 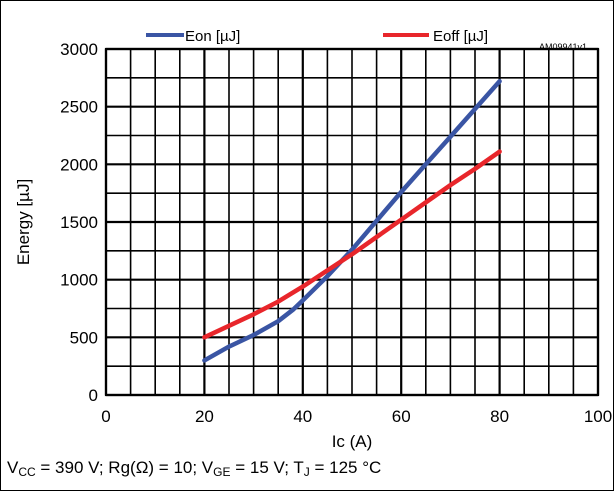 I want to click on vge-value: = 15 V;, so click(x=262, y=467).